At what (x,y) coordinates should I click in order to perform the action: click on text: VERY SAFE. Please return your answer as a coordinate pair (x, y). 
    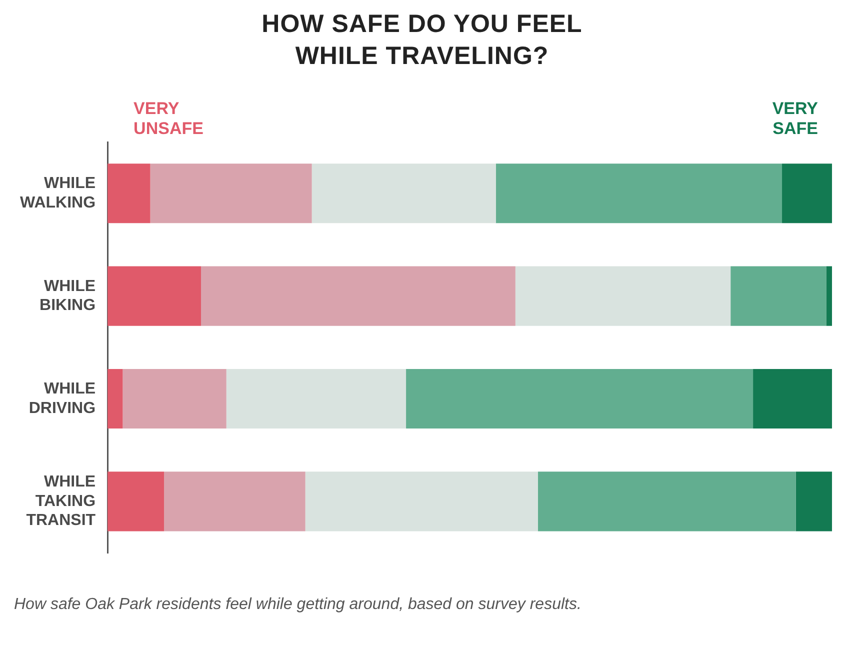
    Looking at the image, I should click on (795, 118).